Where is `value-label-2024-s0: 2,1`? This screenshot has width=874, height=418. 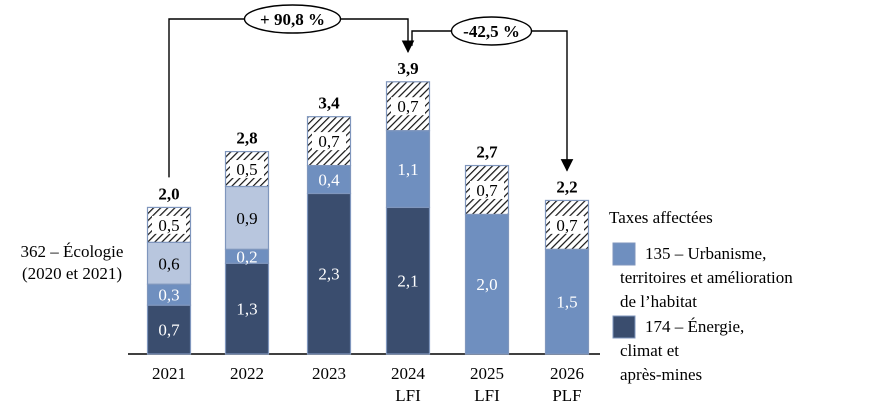 value-label-2024-s0: 2,1 is located at coordinates (407, 281).